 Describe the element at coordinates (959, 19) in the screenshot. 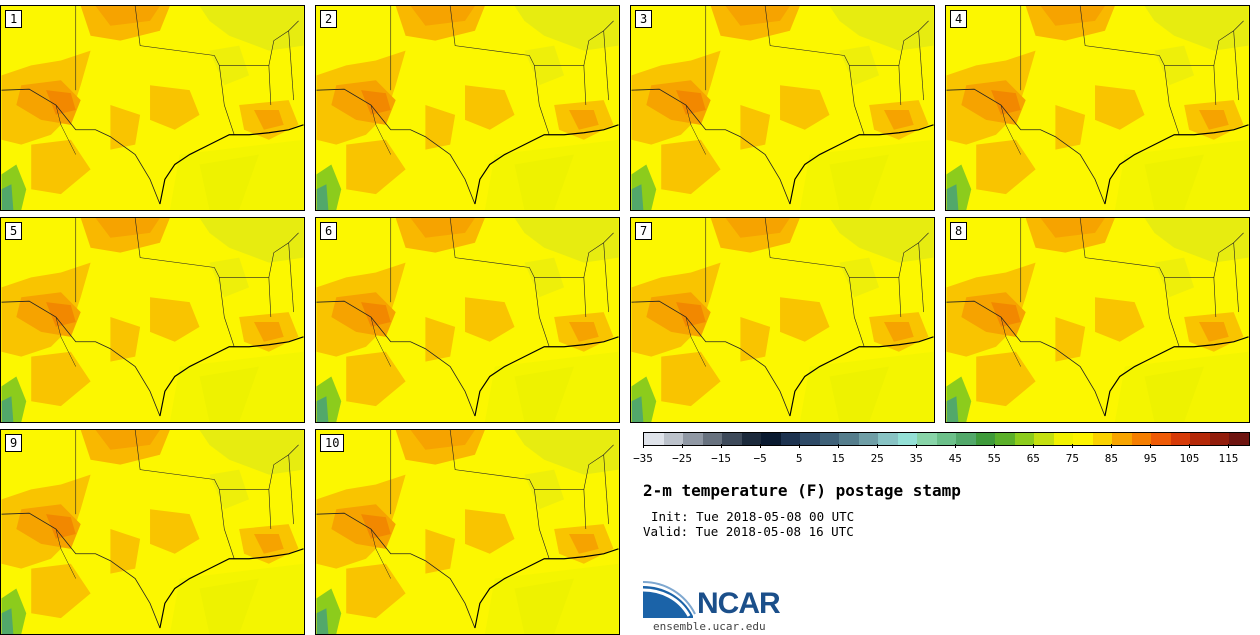

I see `panel-number: 4` at that location.